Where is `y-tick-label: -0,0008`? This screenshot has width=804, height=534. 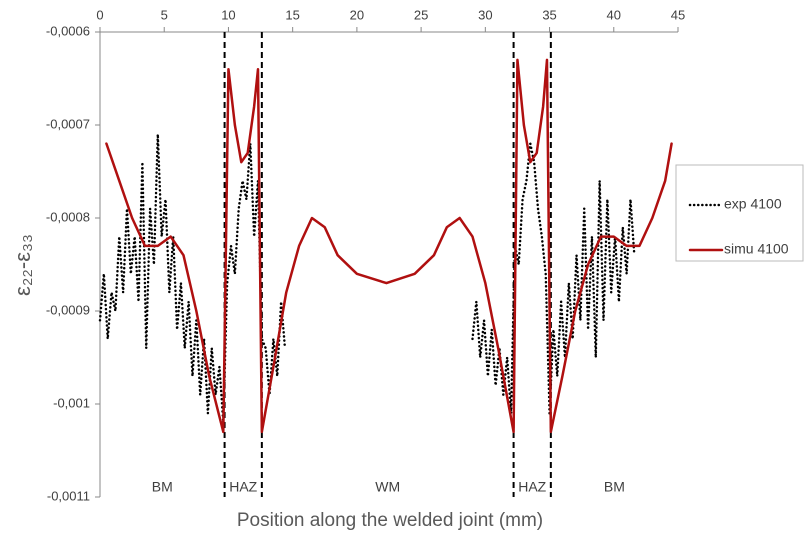 y-tick-label: -0,0008 is located at coordinates (68, 216).